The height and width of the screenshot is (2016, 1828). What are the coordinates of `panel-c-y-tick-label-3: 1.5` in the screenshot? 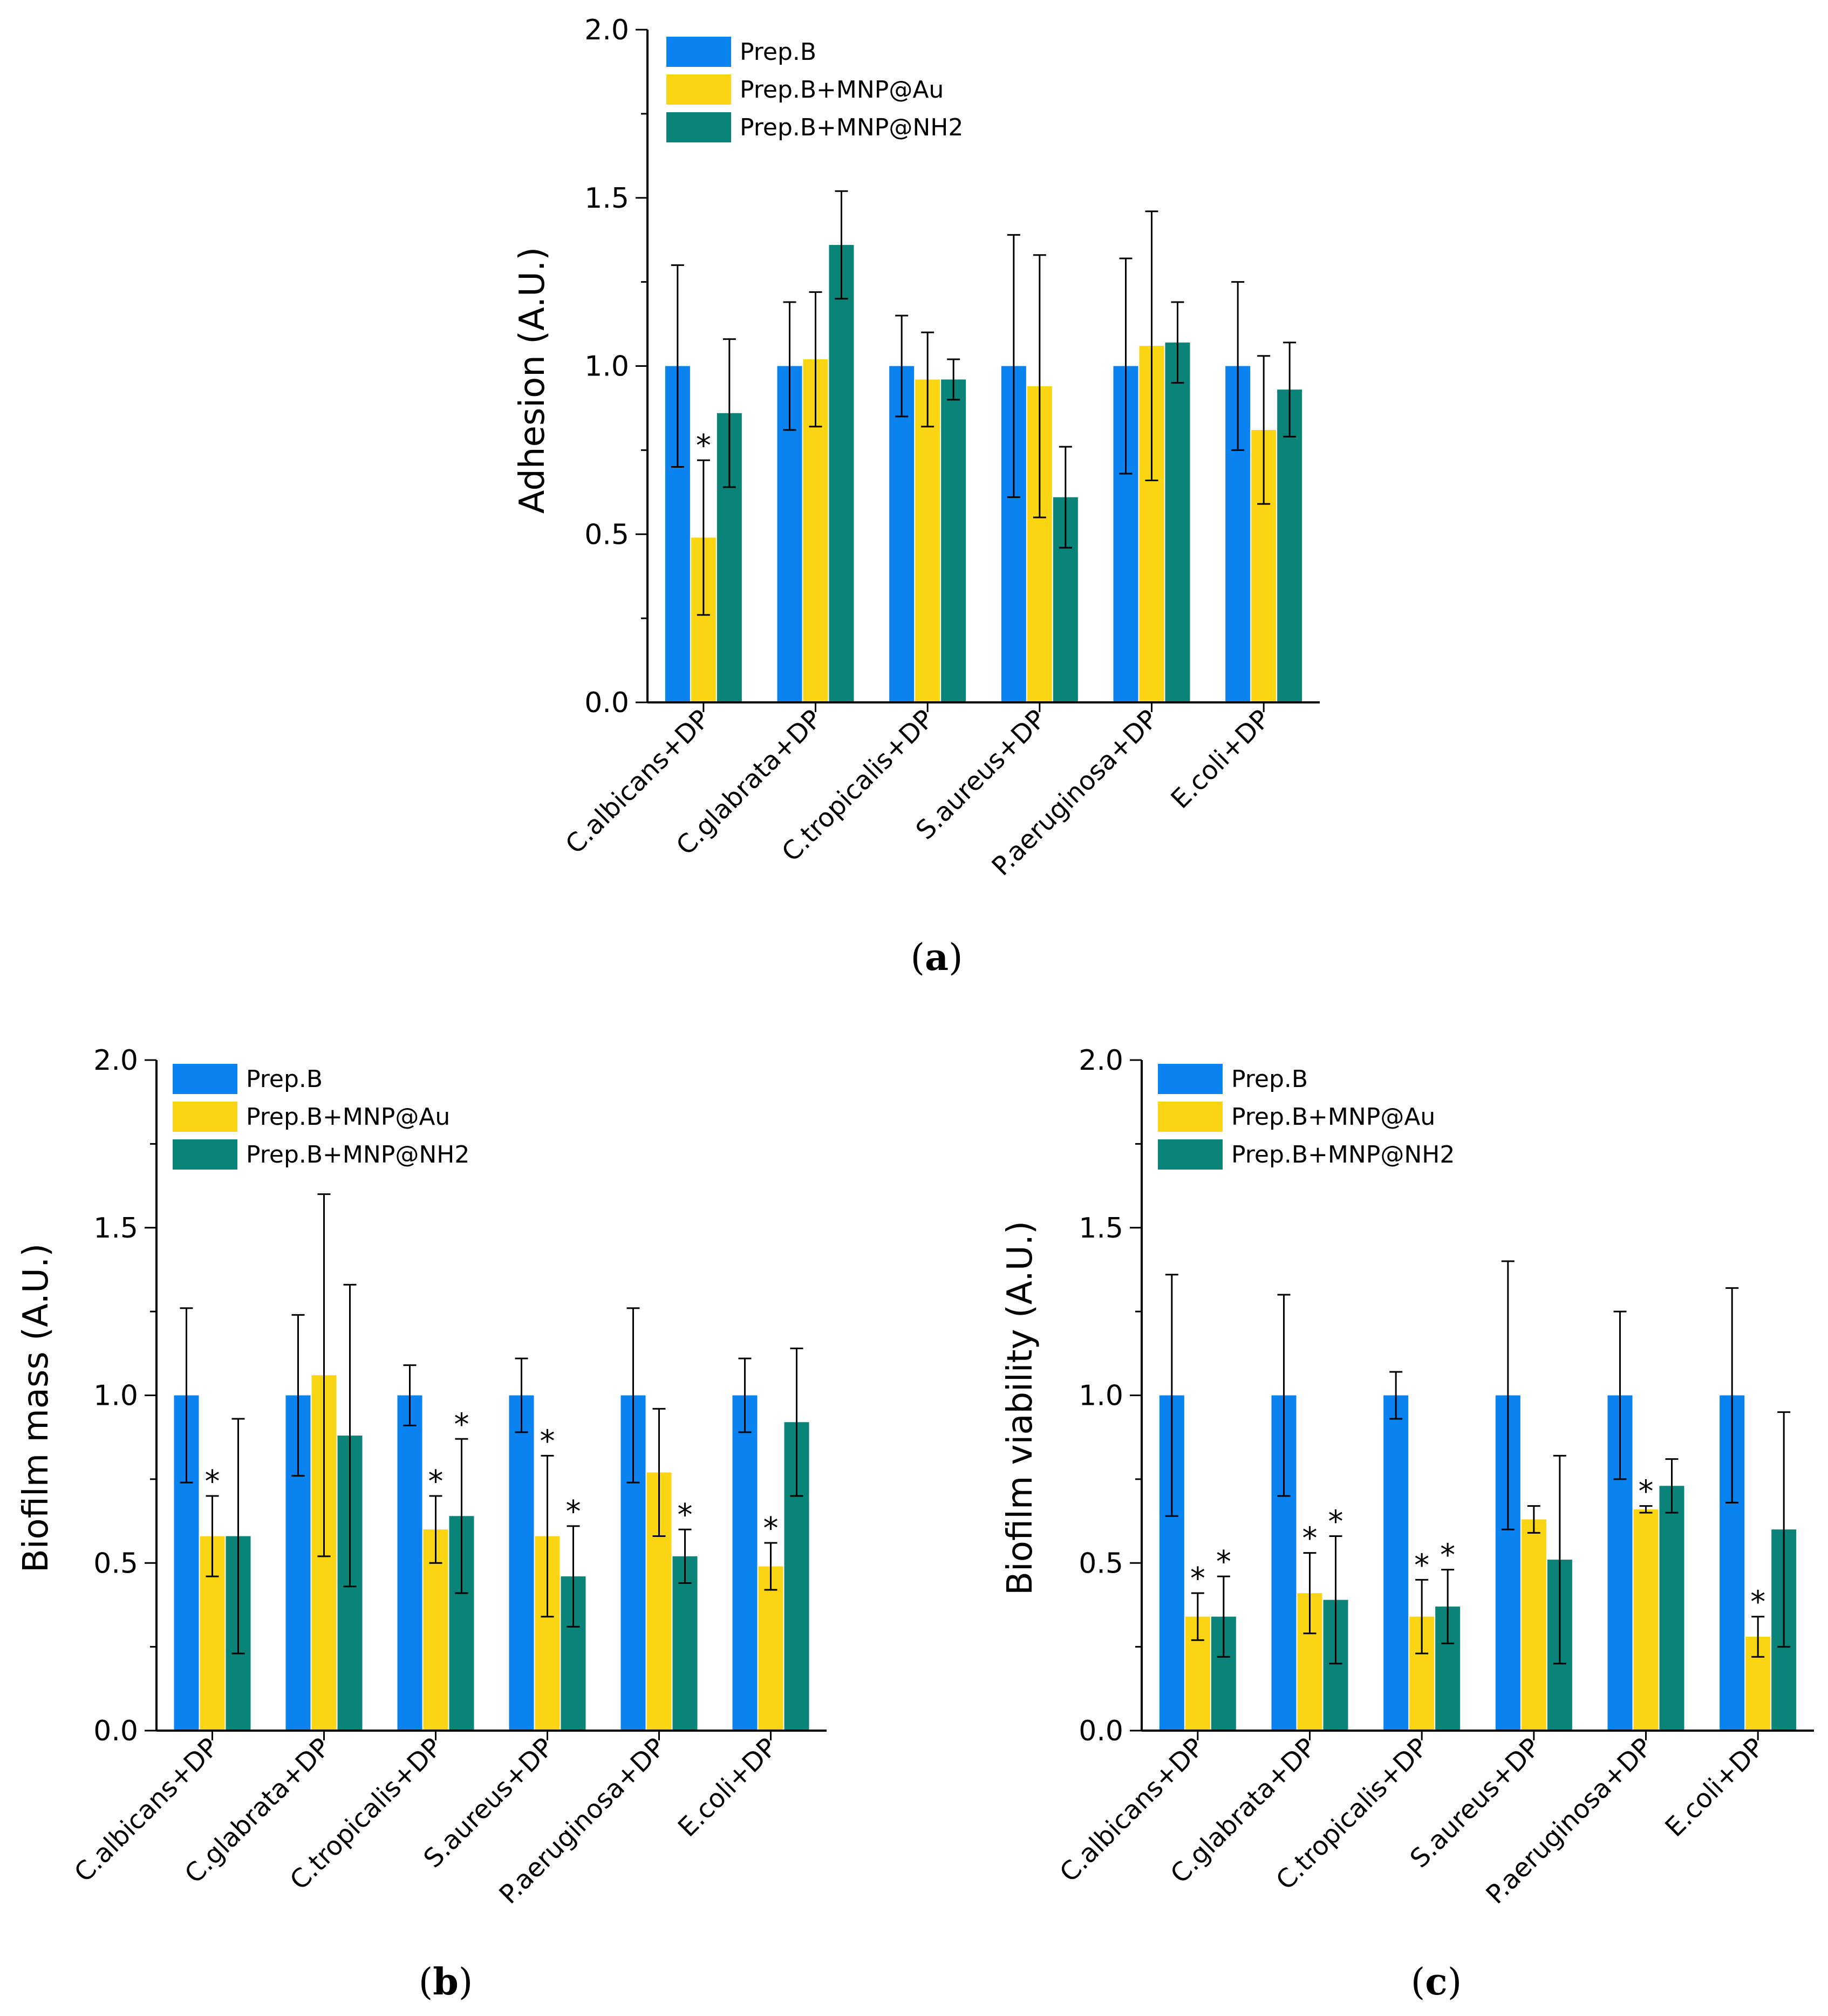 It's located at (1101, 1228).